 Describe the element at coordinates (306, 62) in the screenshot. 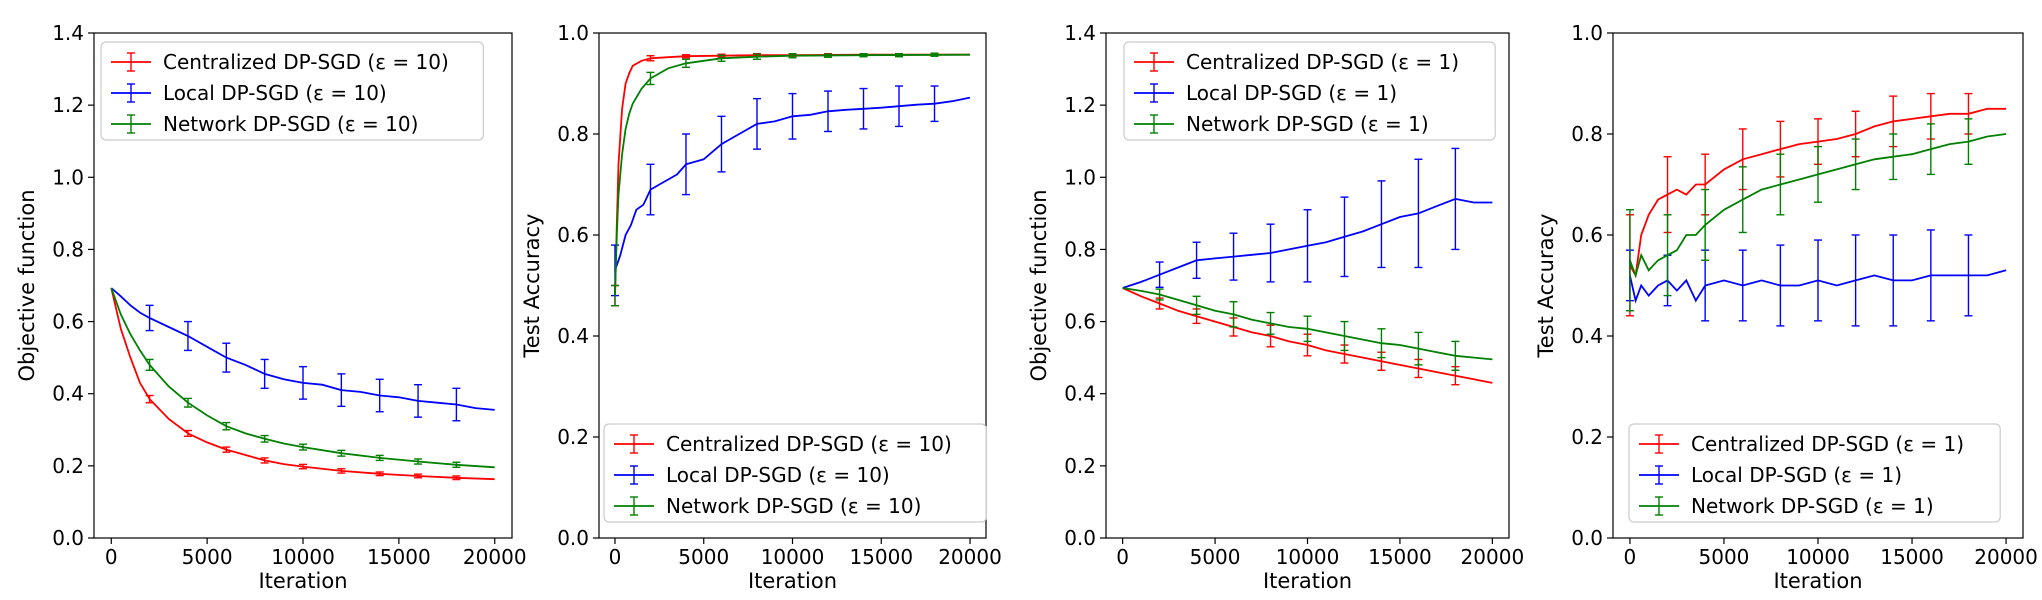

I see `legend-label: Centralized DP-SGD (ε = 10)` at that location.